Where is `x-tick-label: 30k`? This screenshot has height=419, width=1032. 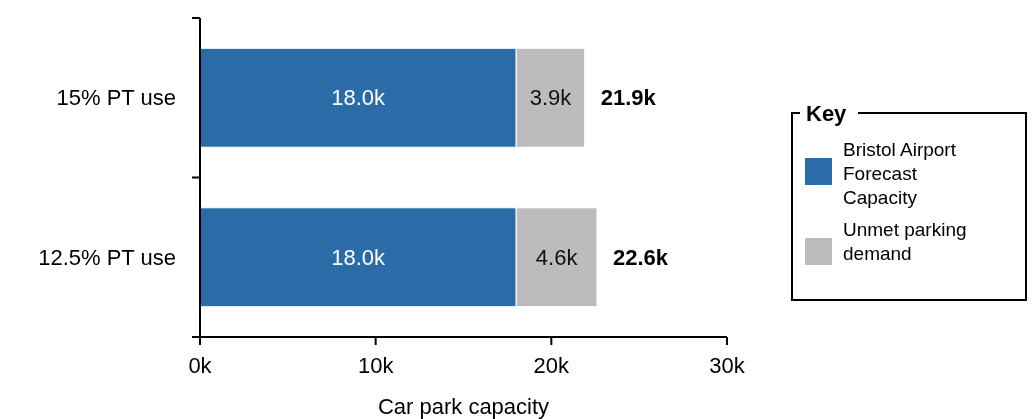 x-tick-label: 30k is located at coordinates (727, 365).